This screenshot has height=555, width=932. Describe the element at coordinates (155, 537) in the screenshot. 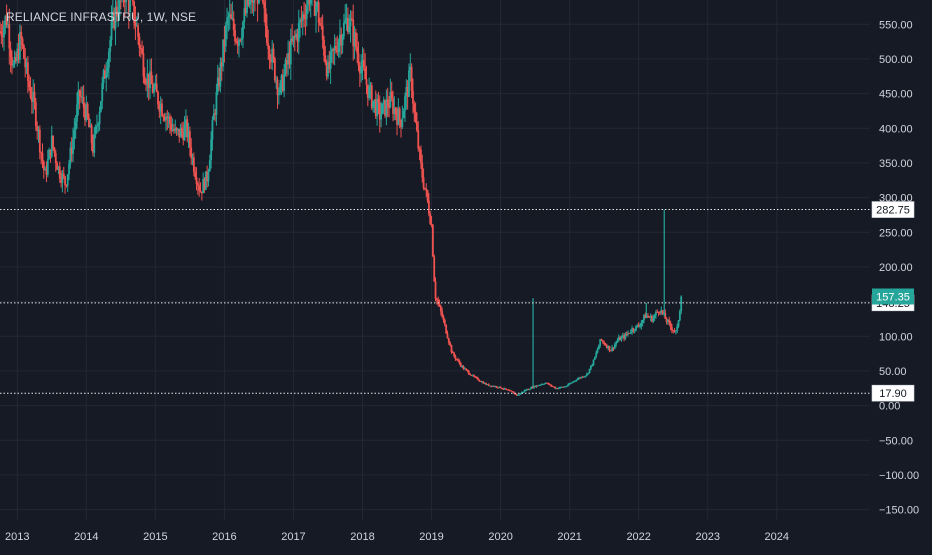

I see `x-tick-label: 2015` at that location.